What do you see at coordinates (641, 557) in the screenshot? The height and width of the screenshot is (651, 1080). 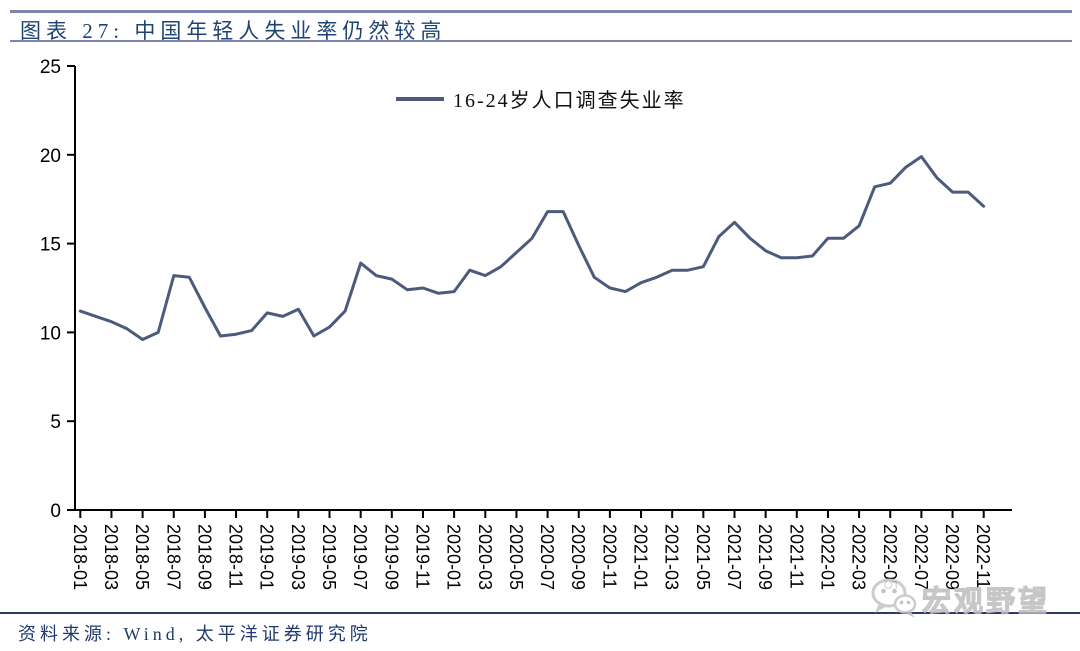 I see `x-tick-label: 2021-01` at bounding box center [641, 557].